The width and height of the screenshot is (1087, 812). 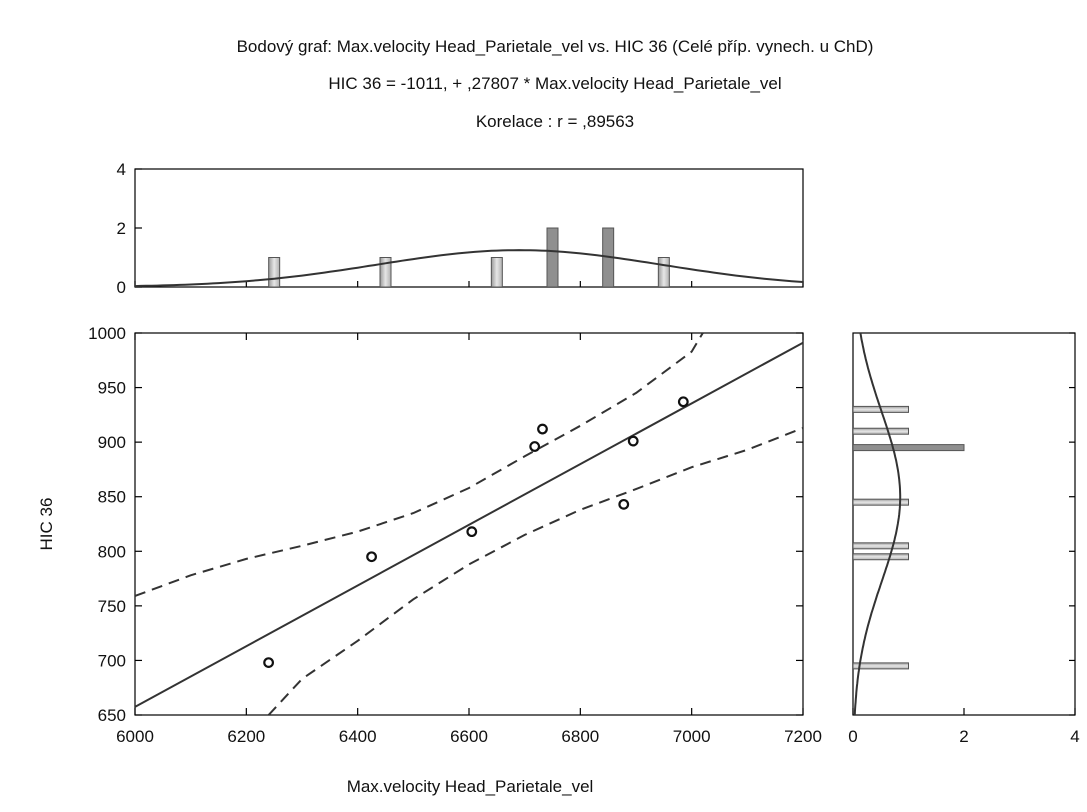 I want to click on x-axis-label: Max.velocity Head_Parietale_vel, so click(x=470, y=786).